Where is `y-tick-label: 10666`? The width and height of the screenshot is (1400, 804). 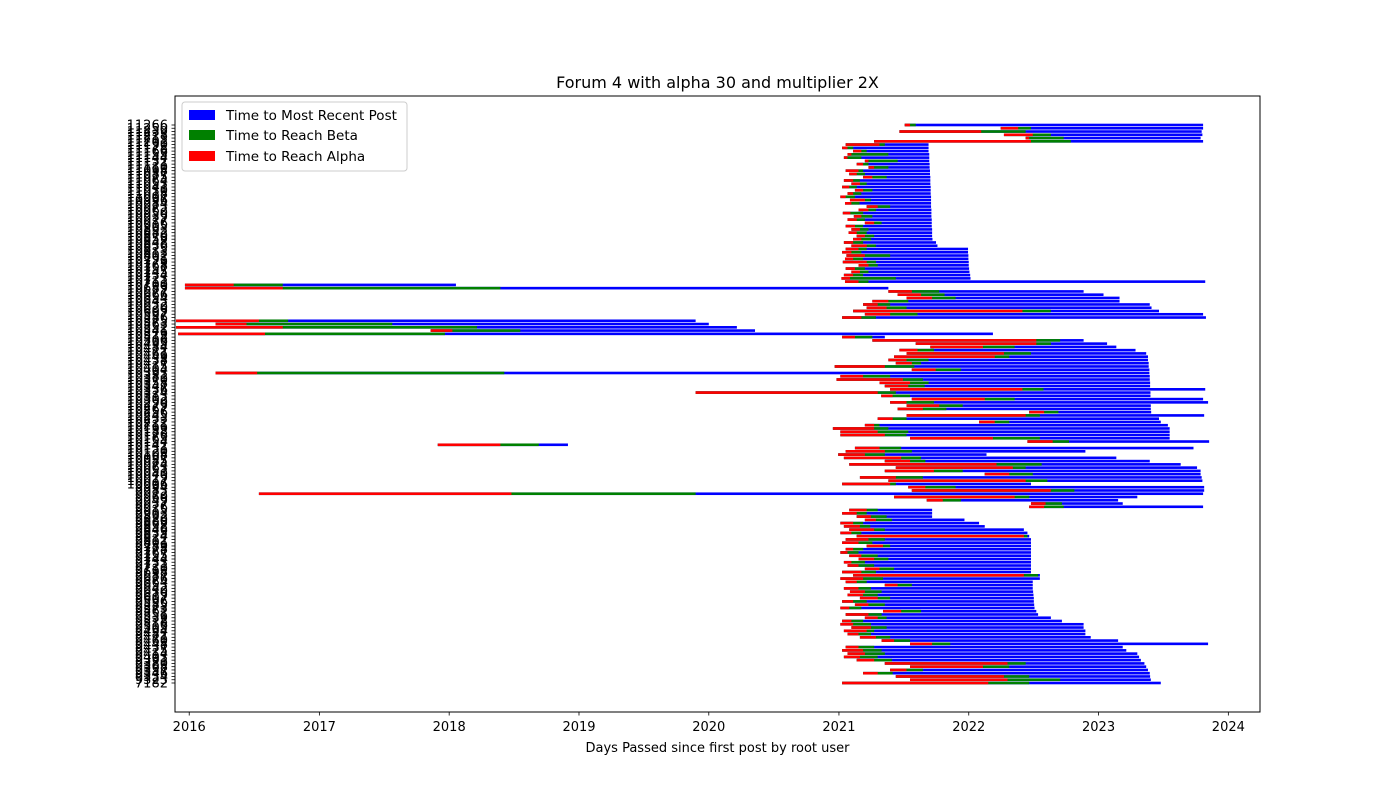 y-tick-label: 10666 is located at coordinates (147, 295).